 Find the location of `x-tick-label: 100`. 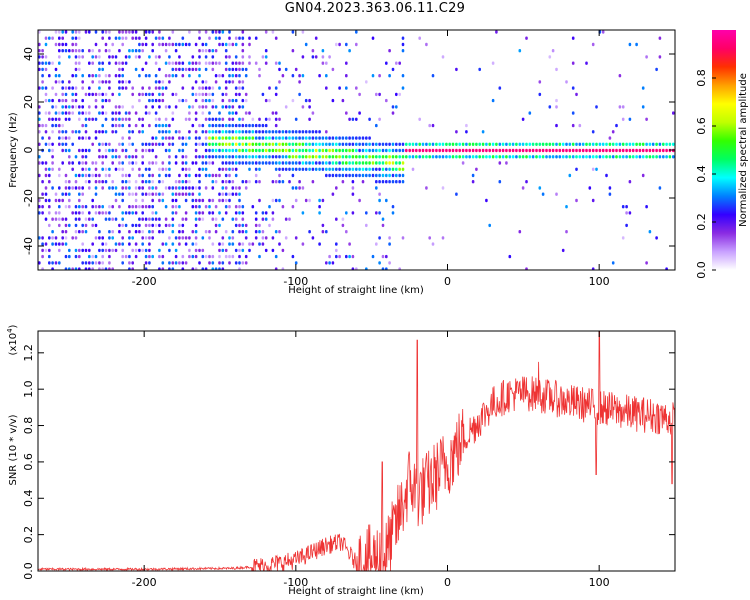

x-tick-label: 100 is located at coordinates (599, 281).